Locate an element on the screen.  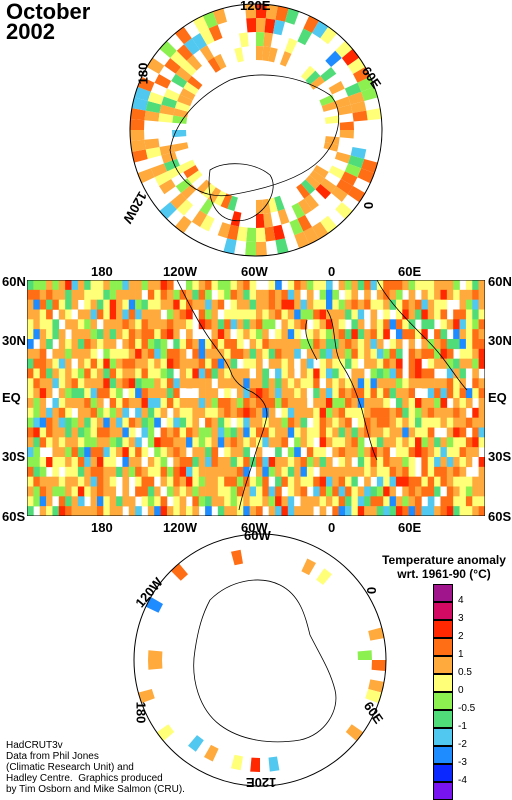
legend-swatch is located at coordinates (443, 755).